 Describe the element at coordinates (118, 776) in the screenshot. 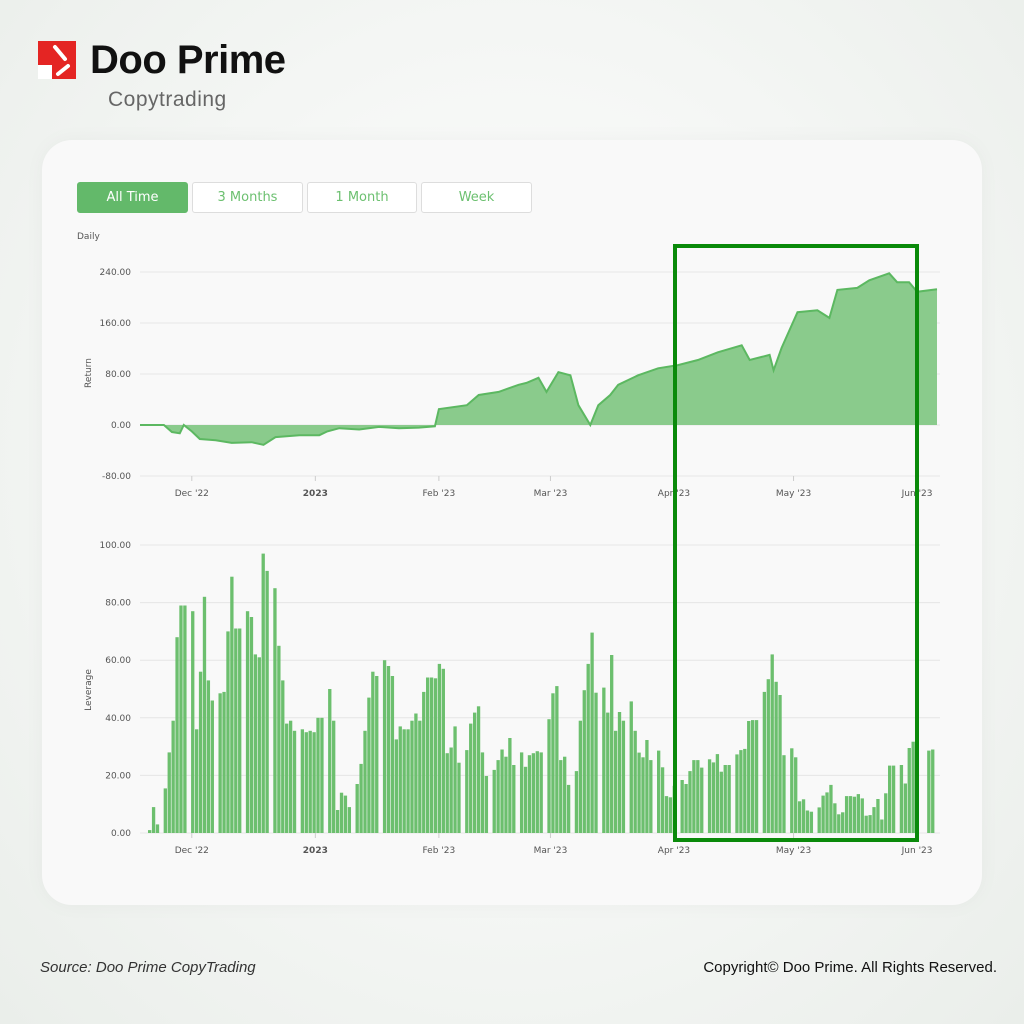

I see `y-tick-label: 20.00` at that location.